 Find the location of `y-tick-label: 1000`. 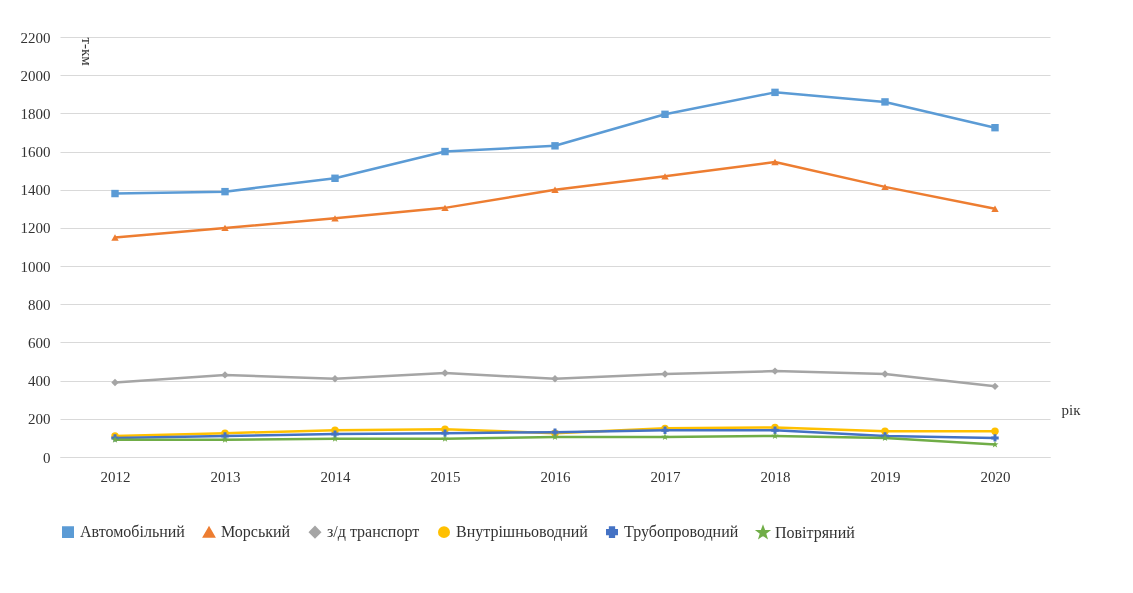

y-tick-label: 1000 is located at coordinates (35, 266).